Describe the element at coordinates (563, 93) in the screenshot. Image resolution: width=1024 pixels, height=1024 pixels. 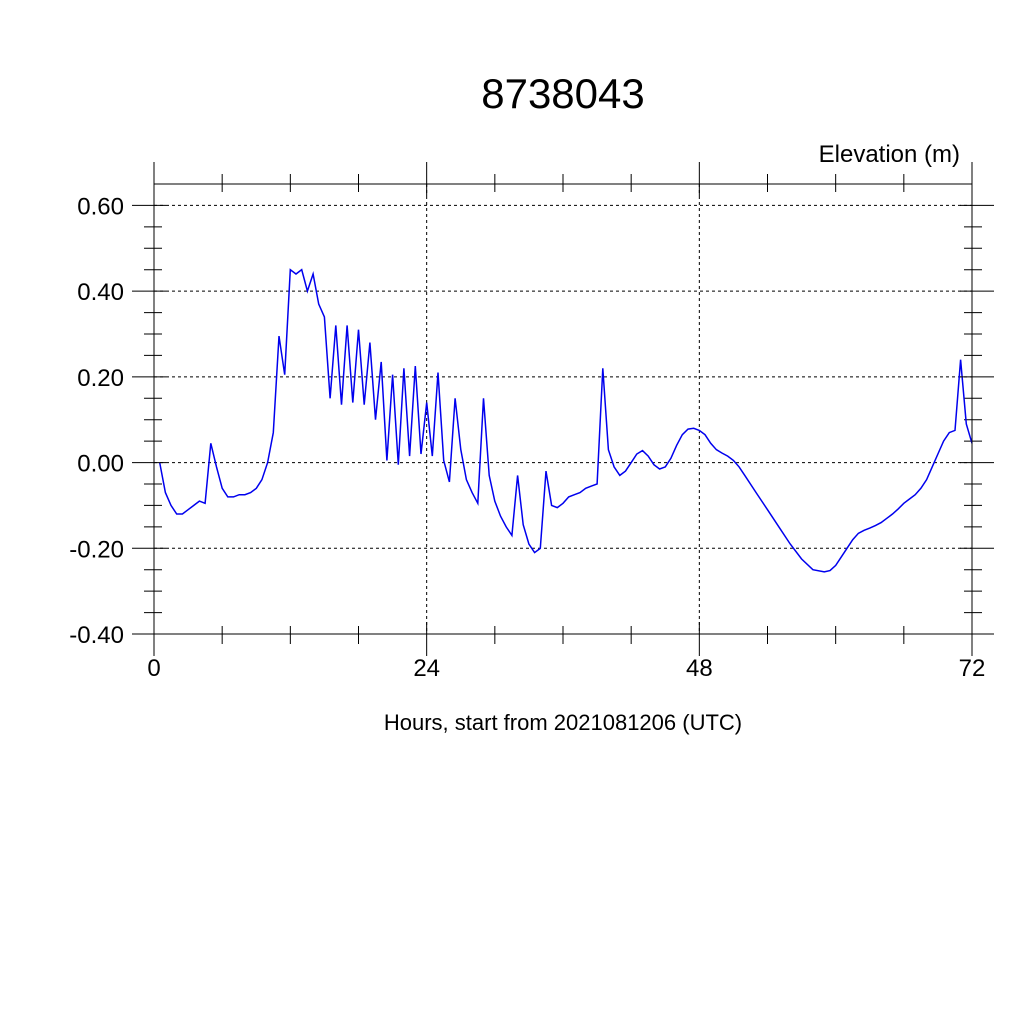
I see `chart-title: 8738043` at that location.